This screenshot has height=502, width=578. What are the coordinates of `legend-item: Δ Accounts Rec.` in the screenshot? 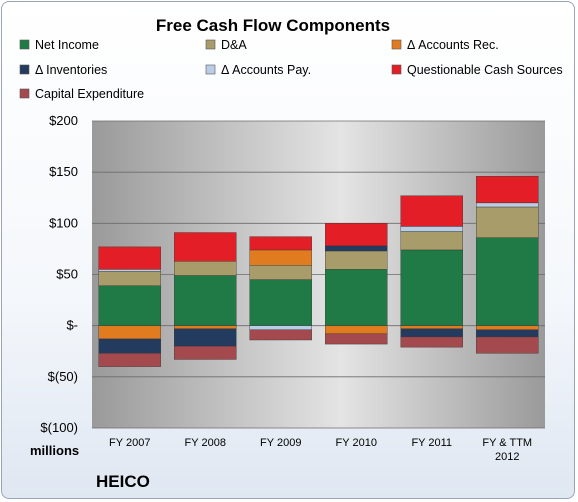 It's located at (445, 45).